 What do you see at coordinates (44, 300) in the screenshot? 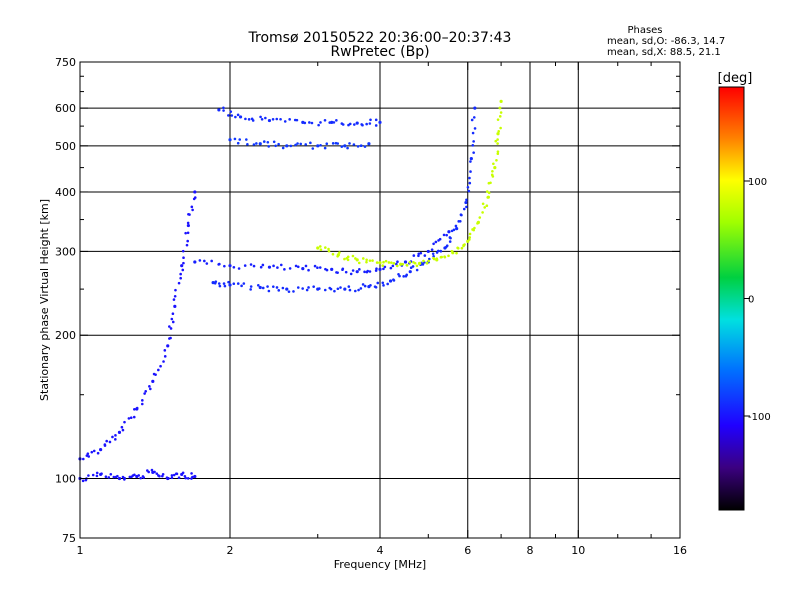
I see `y-axis-label: Stationary phase Virtual Height [km]` at bounding box center [44, 300].